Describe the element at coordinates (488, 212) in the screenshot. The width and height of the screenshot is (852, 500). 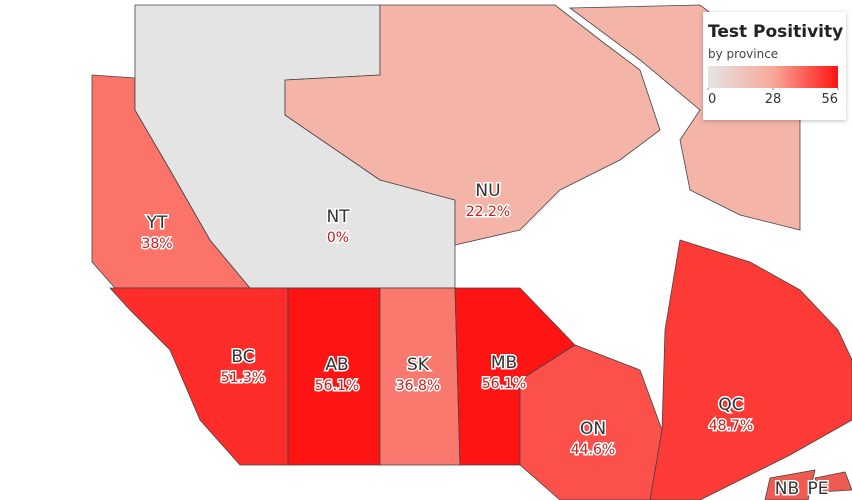
I see `value-label: 22.2%` at that location.